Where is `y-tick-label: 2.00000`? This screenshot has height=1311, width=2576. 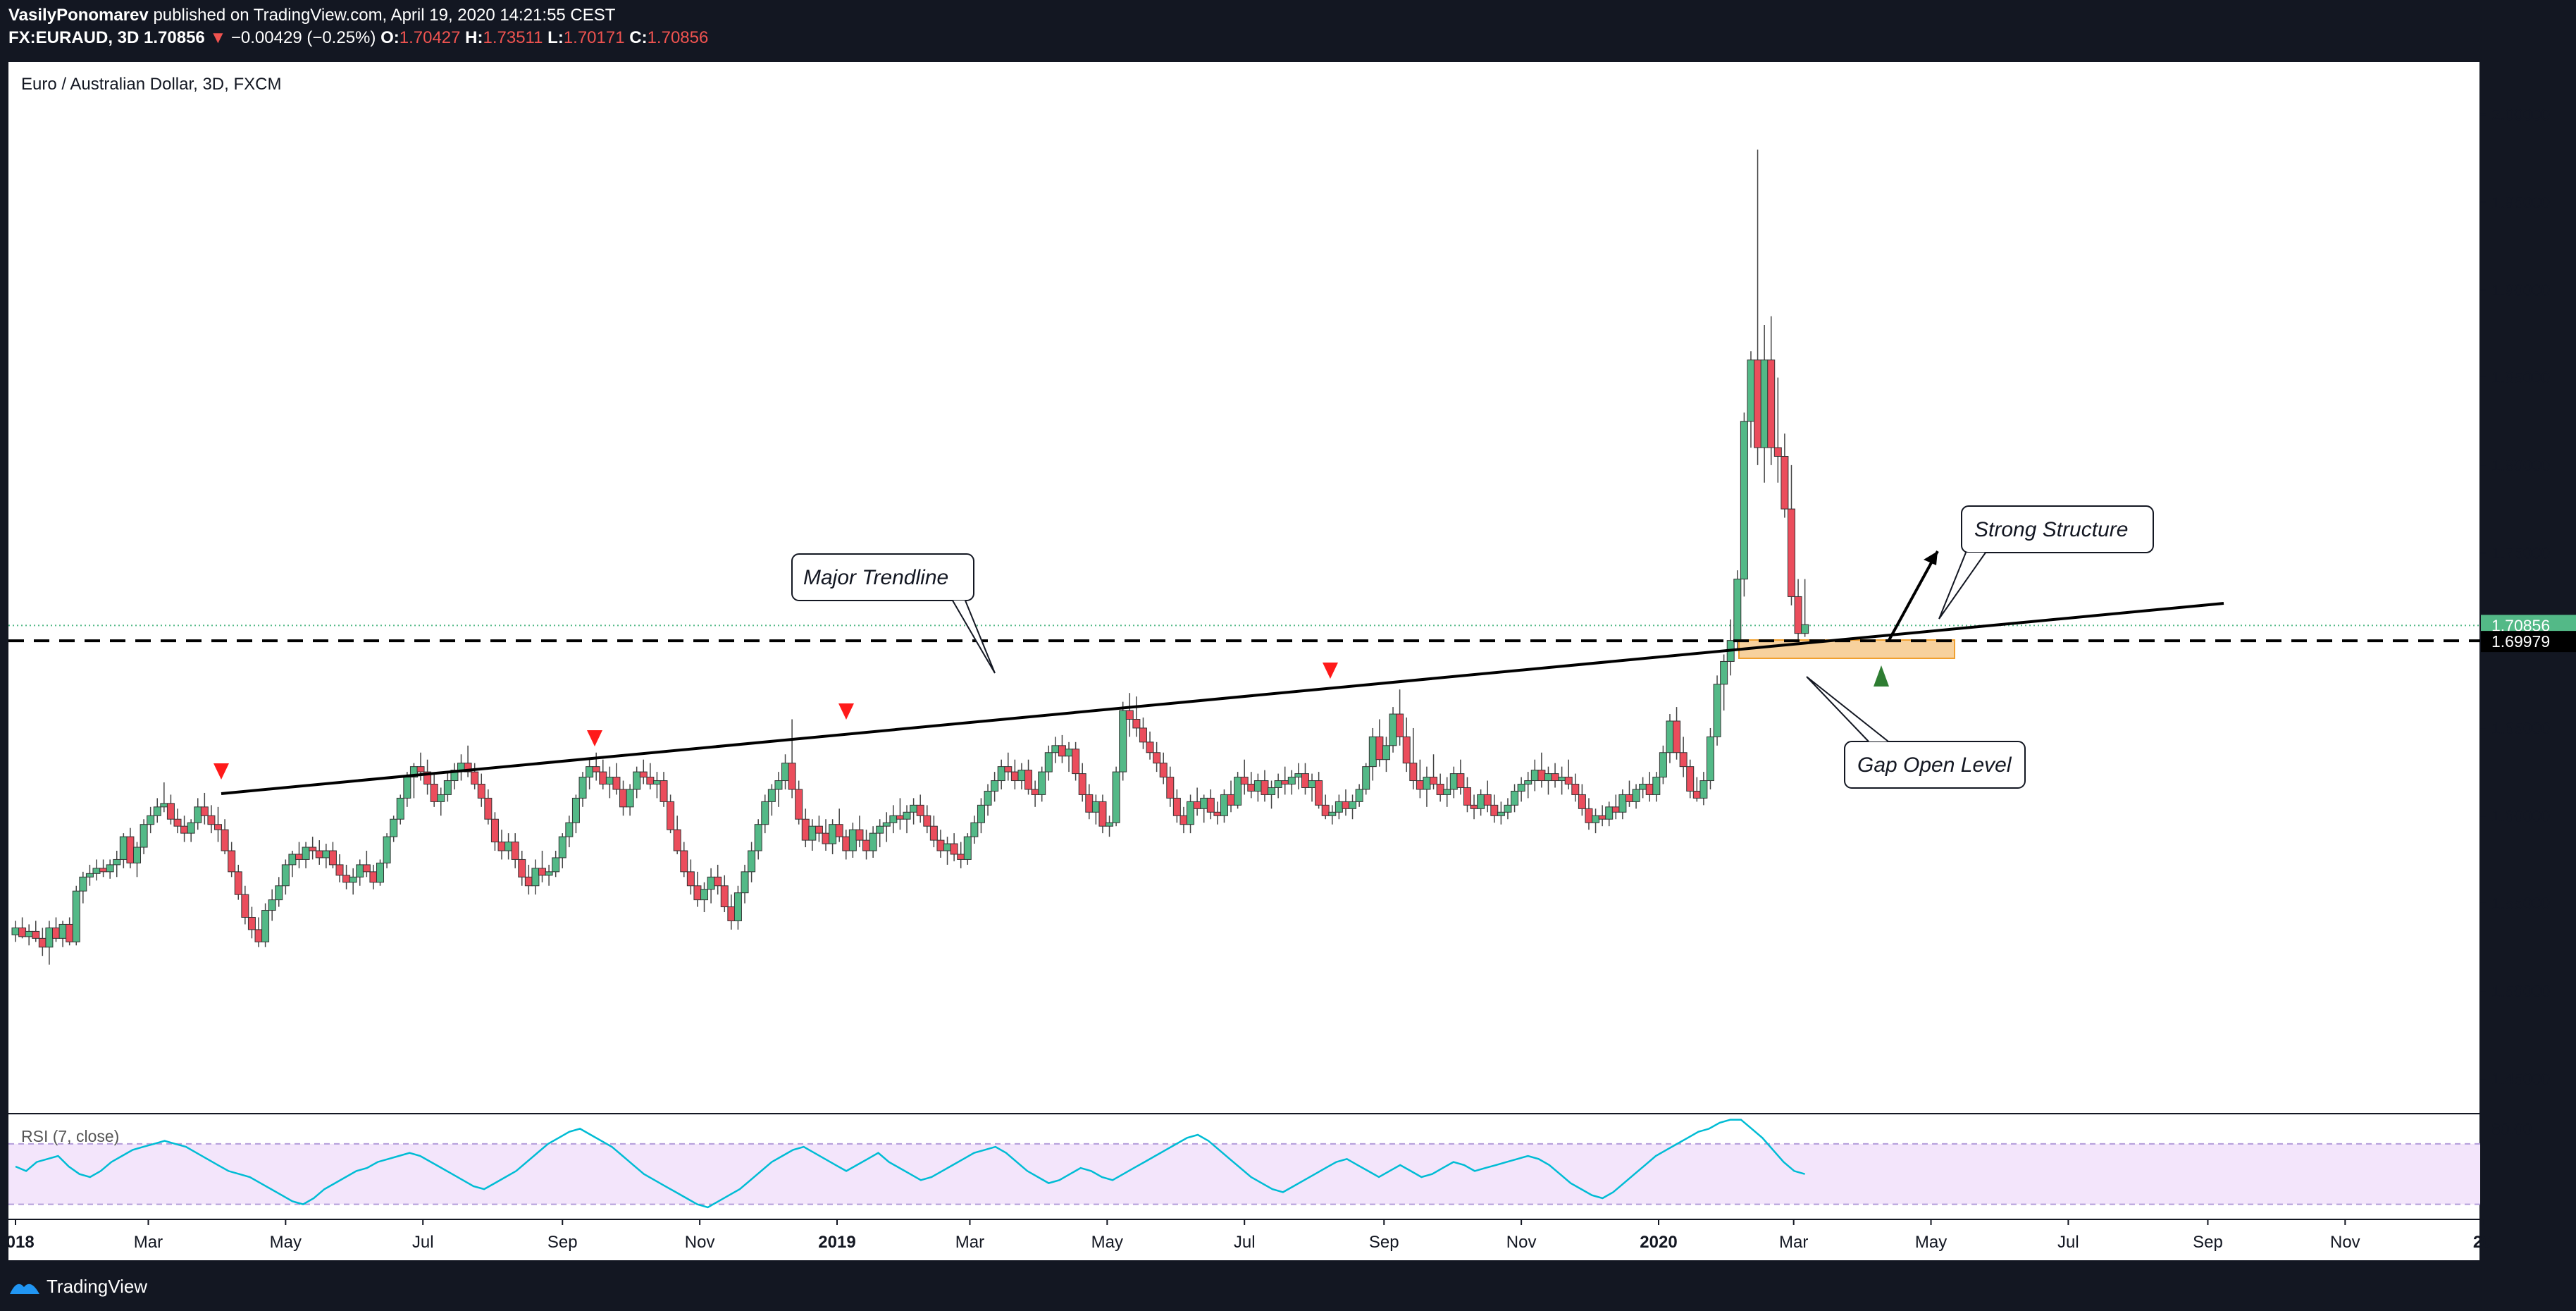 y-tick-label: 2.00000 is located at coordinates (2520, 115).